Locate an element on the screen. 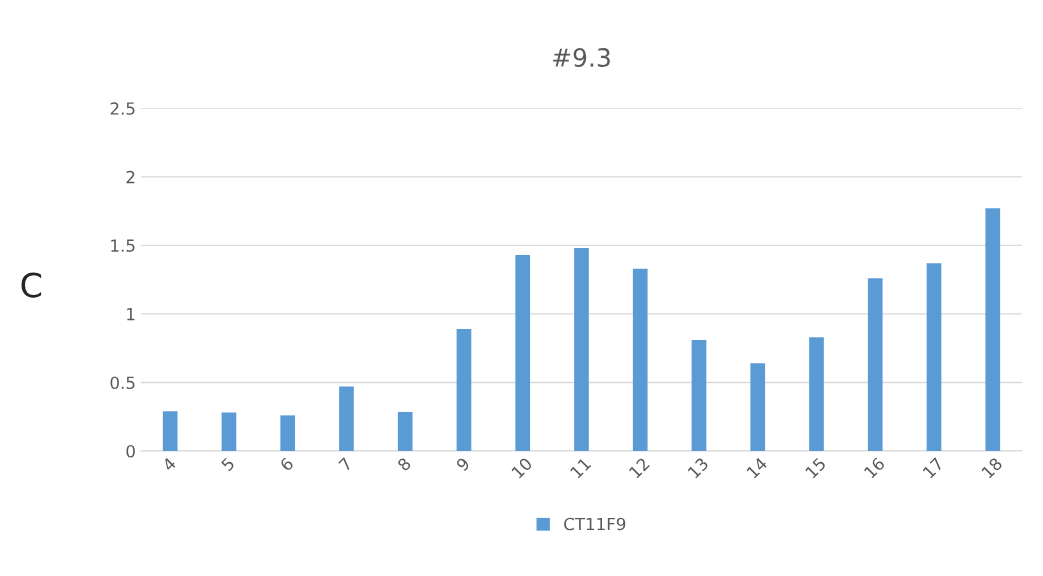 This screenshot has width=1043, height=576. x-tick-label: 14 is located at coordinates (757, 467).